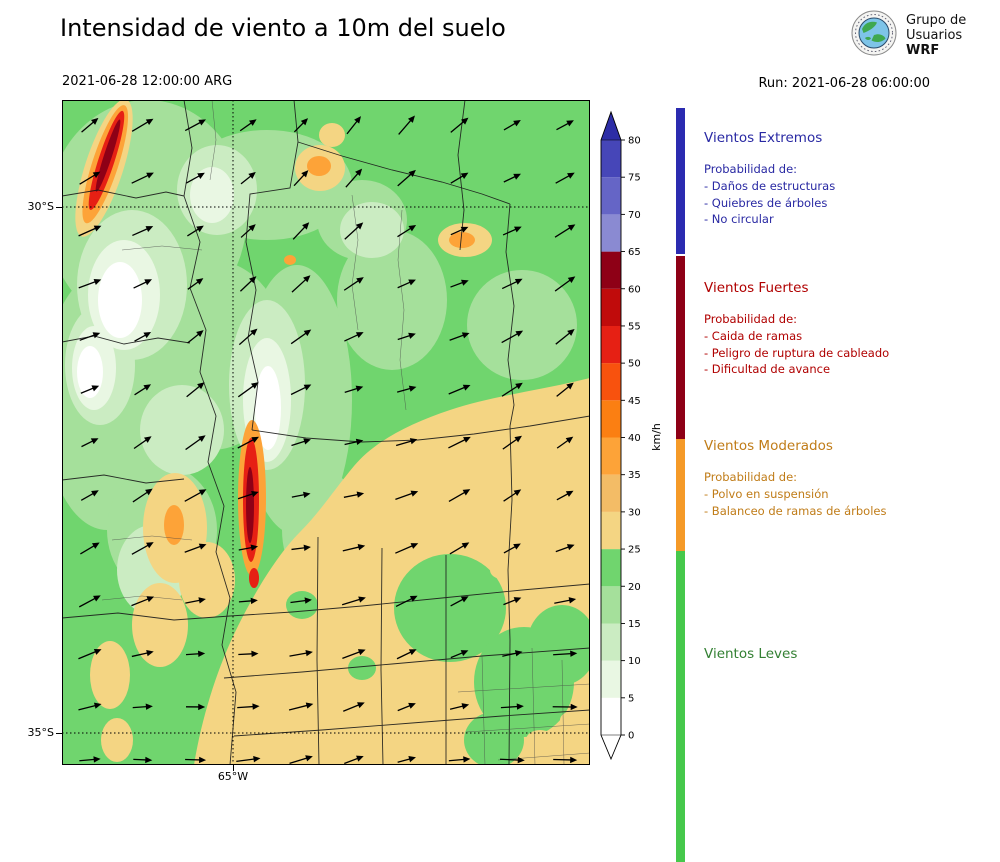 Image resolution: width=1000 pixels, height=862 pixels. I want to click on colorbar-tick-label: 80, so click(634, 141).